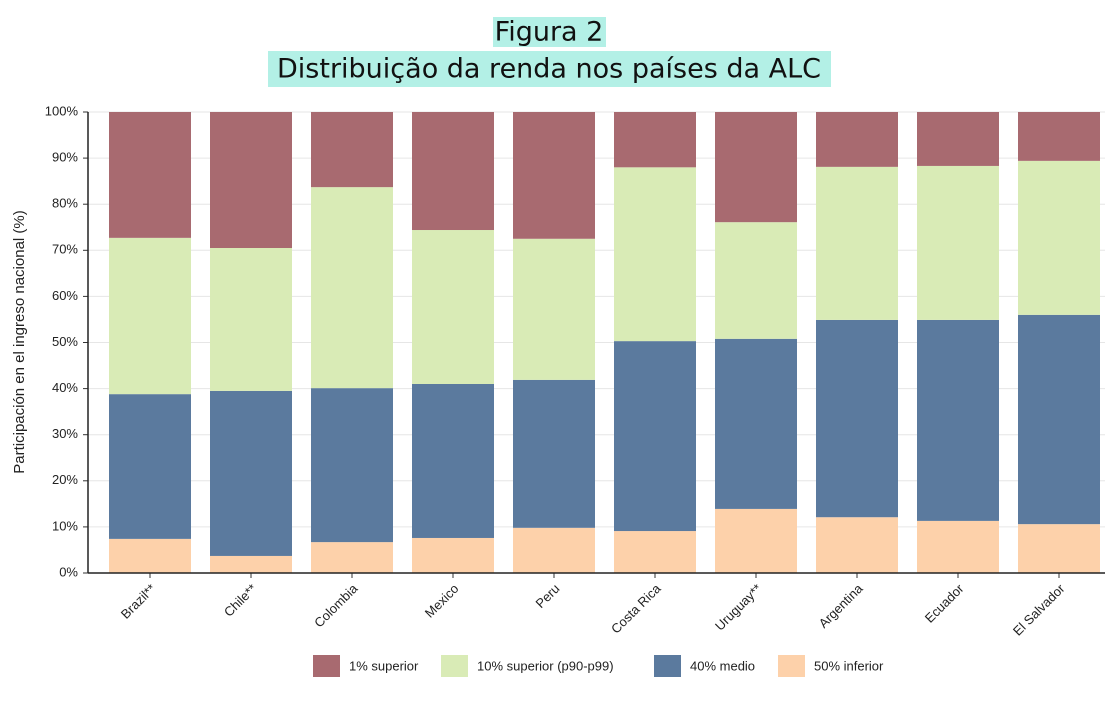 The height and width of the screenshot is (705, 1108). What do you see at coordinates (65, 387) in the screenshot?
I see `y-tick-label: 40%` at bounding box center [65, 387].